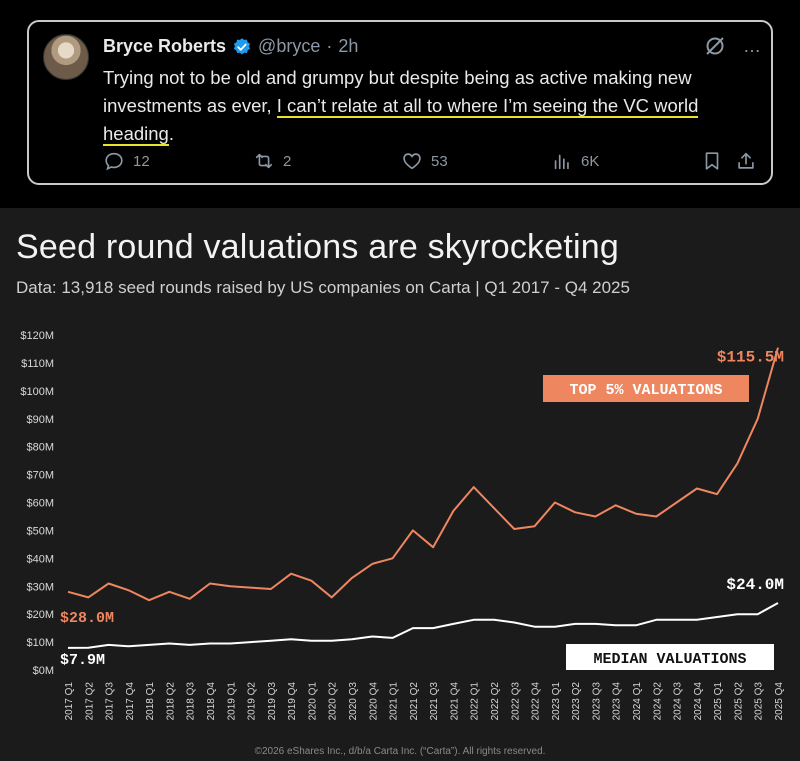  Describe the element at coordinates (333, 701) in the screenshot. I see `x-tick-label: 2020 Q2` at that location.